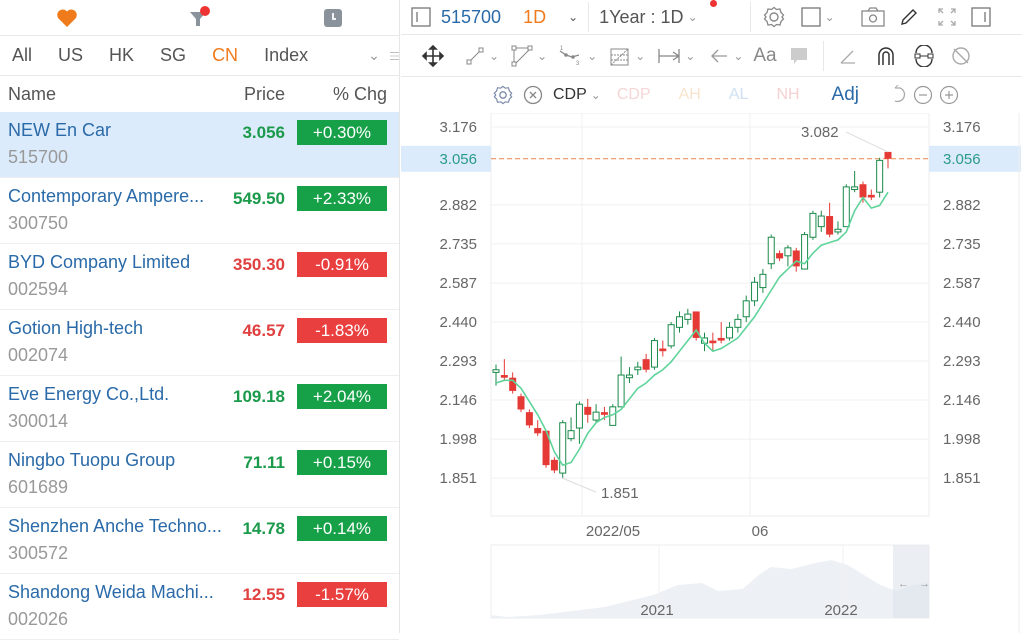  I want to click on indicator-ah-value: AH, so click(689, 94).